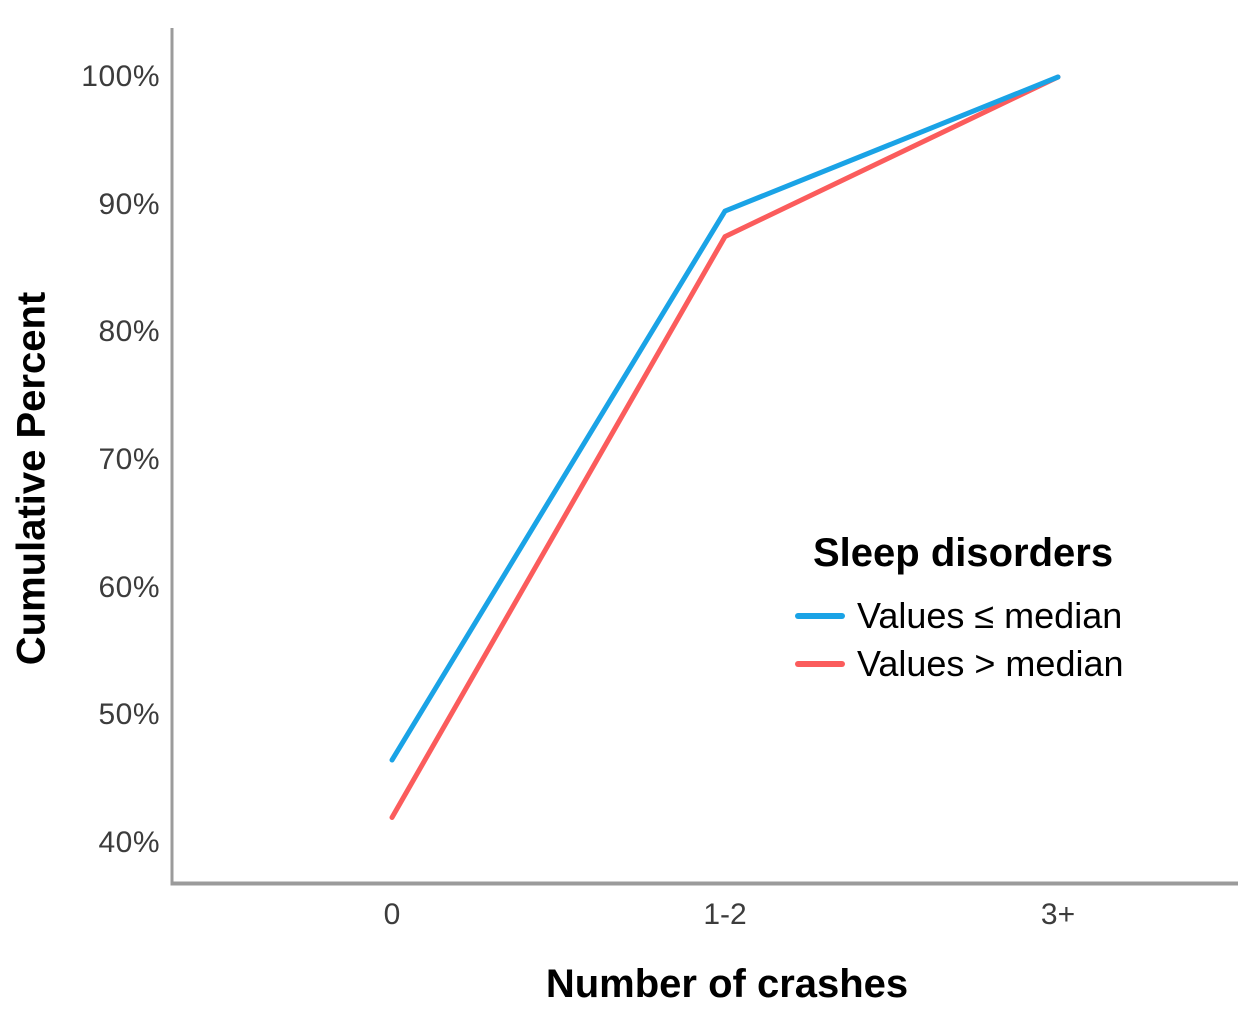 The image size is (1241, 1022). Describe the element at coordinates (1058, 914) in the screenshot. I see `x-tick-label: 3+` at that location.